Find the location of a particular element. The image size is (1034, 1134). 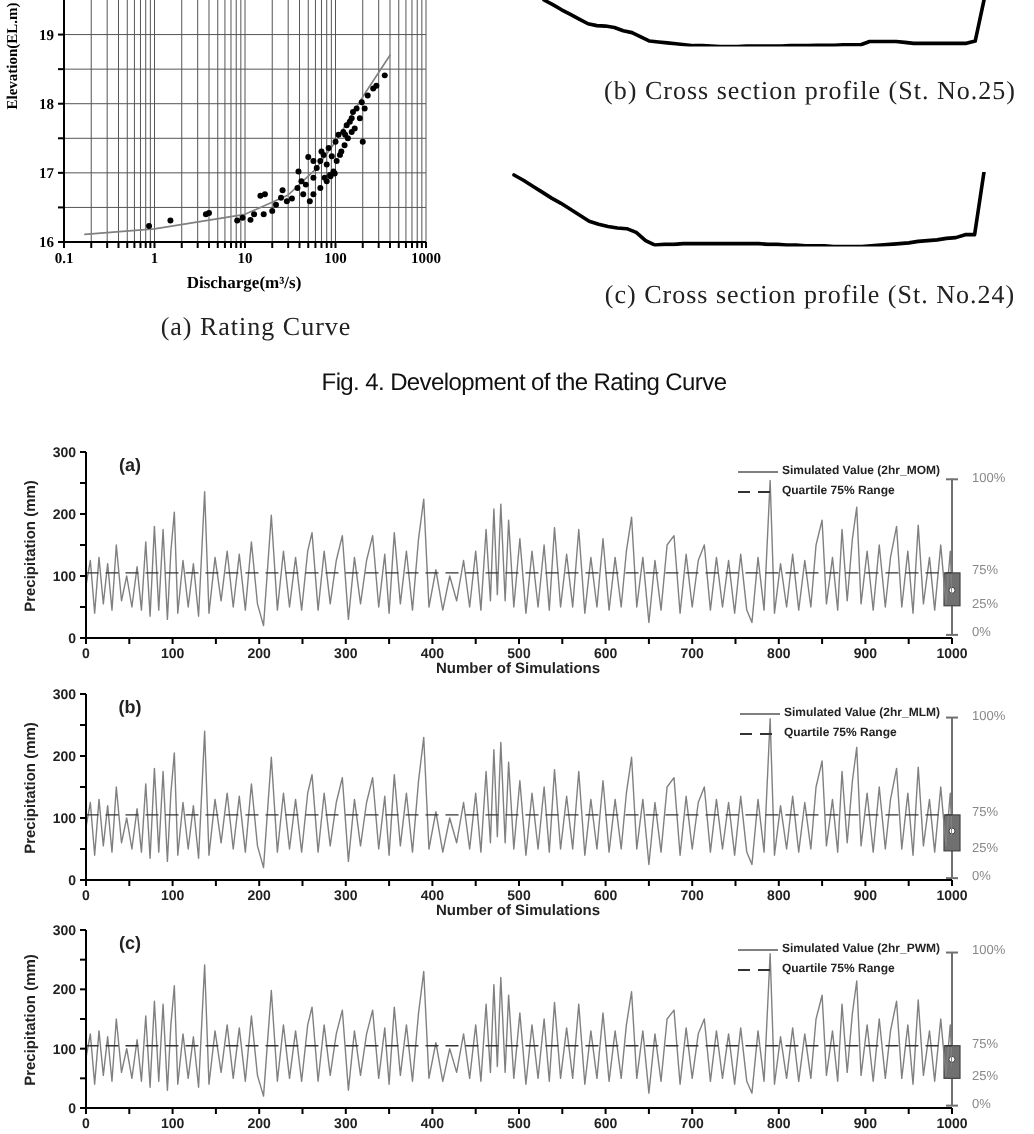

chart-title: (a) is located at coordinates (130, 465).